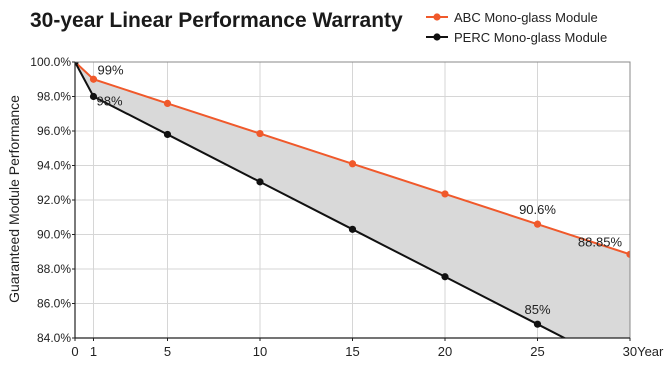 The image size is (667, 365). Describe the element at coordinates (111, 69) in the screenshot. I see `data-label: 99%` at that location.